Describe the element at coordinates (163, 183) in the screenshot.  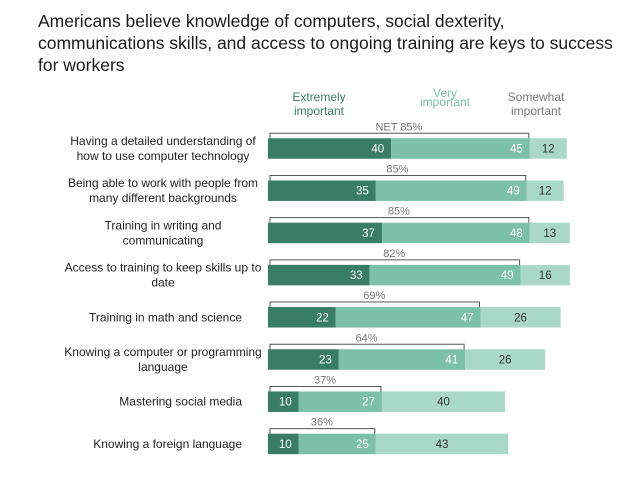
I see `category-label: Being able to work with people from` at that location.